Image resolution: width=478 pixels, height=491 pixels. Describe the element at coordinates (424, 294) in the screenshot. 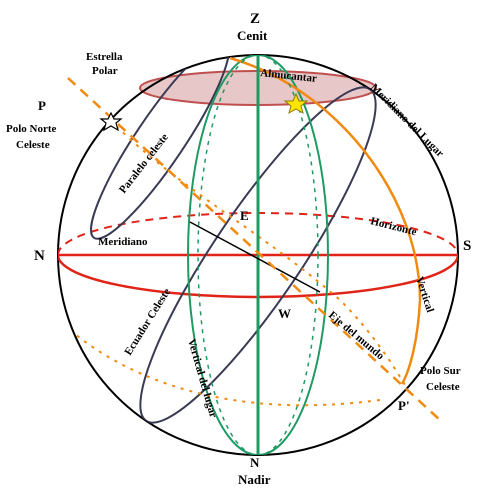

I see `vertical-label: Vertical` at that location.